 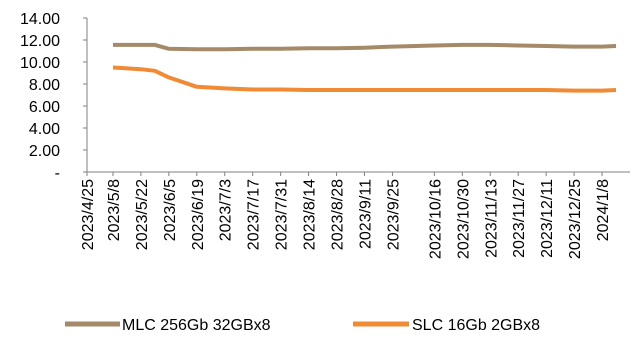 I want to click on x-tick-label: 2023/10/30, so click(x=463, y=219).